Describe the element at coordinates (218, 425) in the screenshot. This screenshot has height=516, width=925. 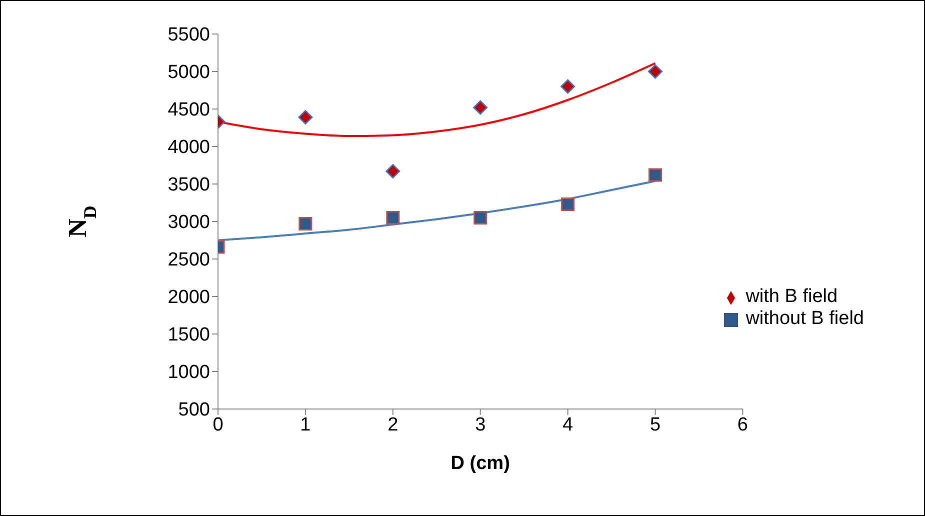
I see `x-tick-label: 0` at that location.